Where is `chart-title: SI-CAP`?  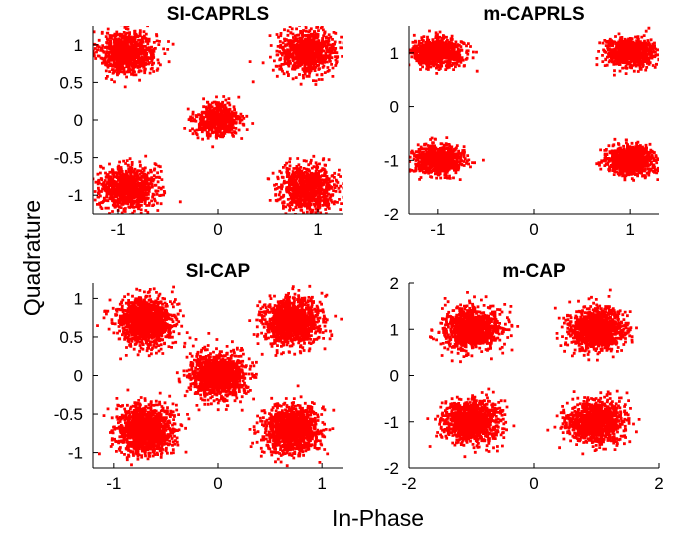
chart-title: SI-CAP is located at coordinates (218, 271).